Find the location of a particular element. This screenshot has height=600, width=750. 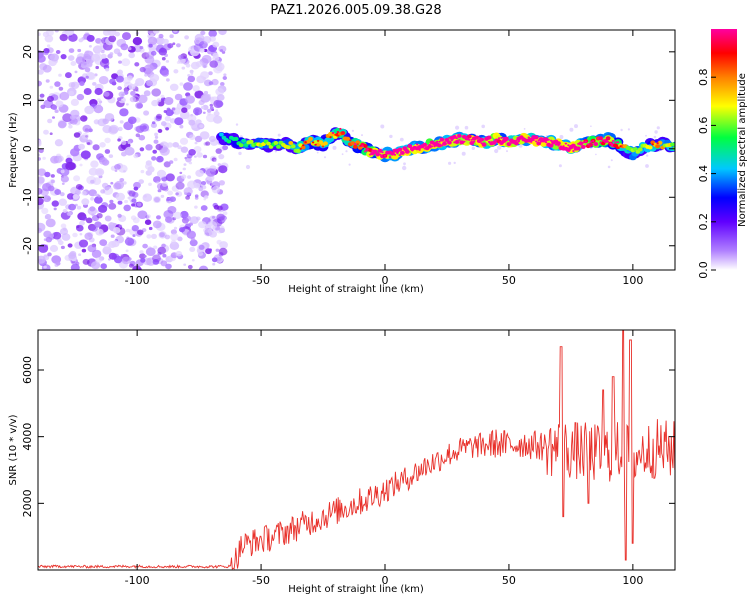

y-tick-label: 10 is located at coordinates (27, 100).